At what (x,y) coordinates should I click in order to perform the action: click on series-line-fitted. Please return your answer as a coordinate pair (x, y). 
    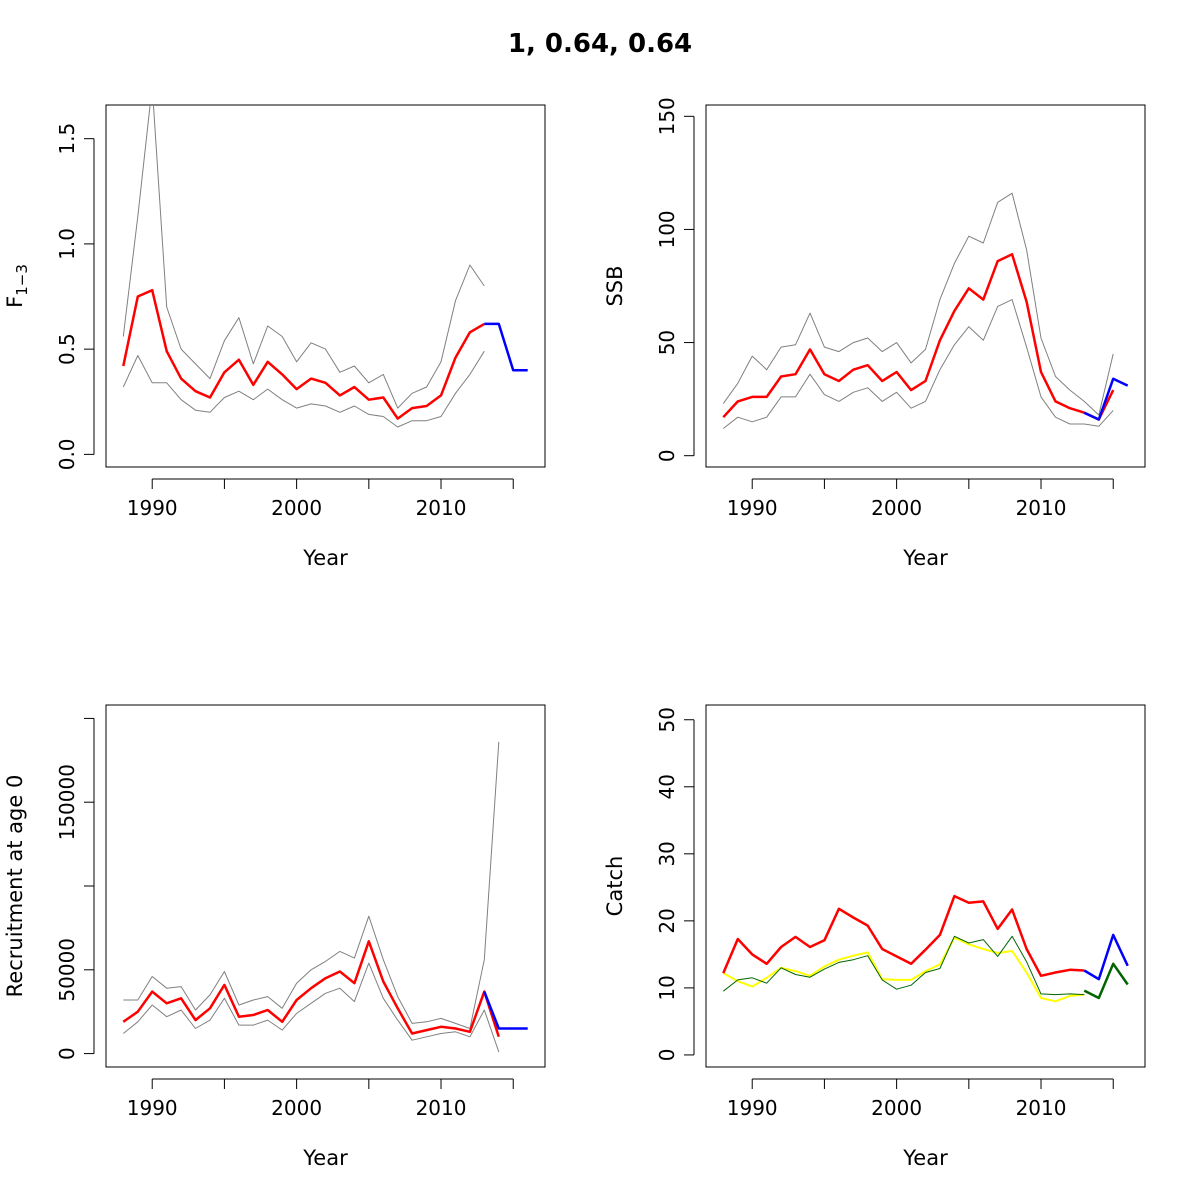
    Looking at the image, I should click on (903, 965).